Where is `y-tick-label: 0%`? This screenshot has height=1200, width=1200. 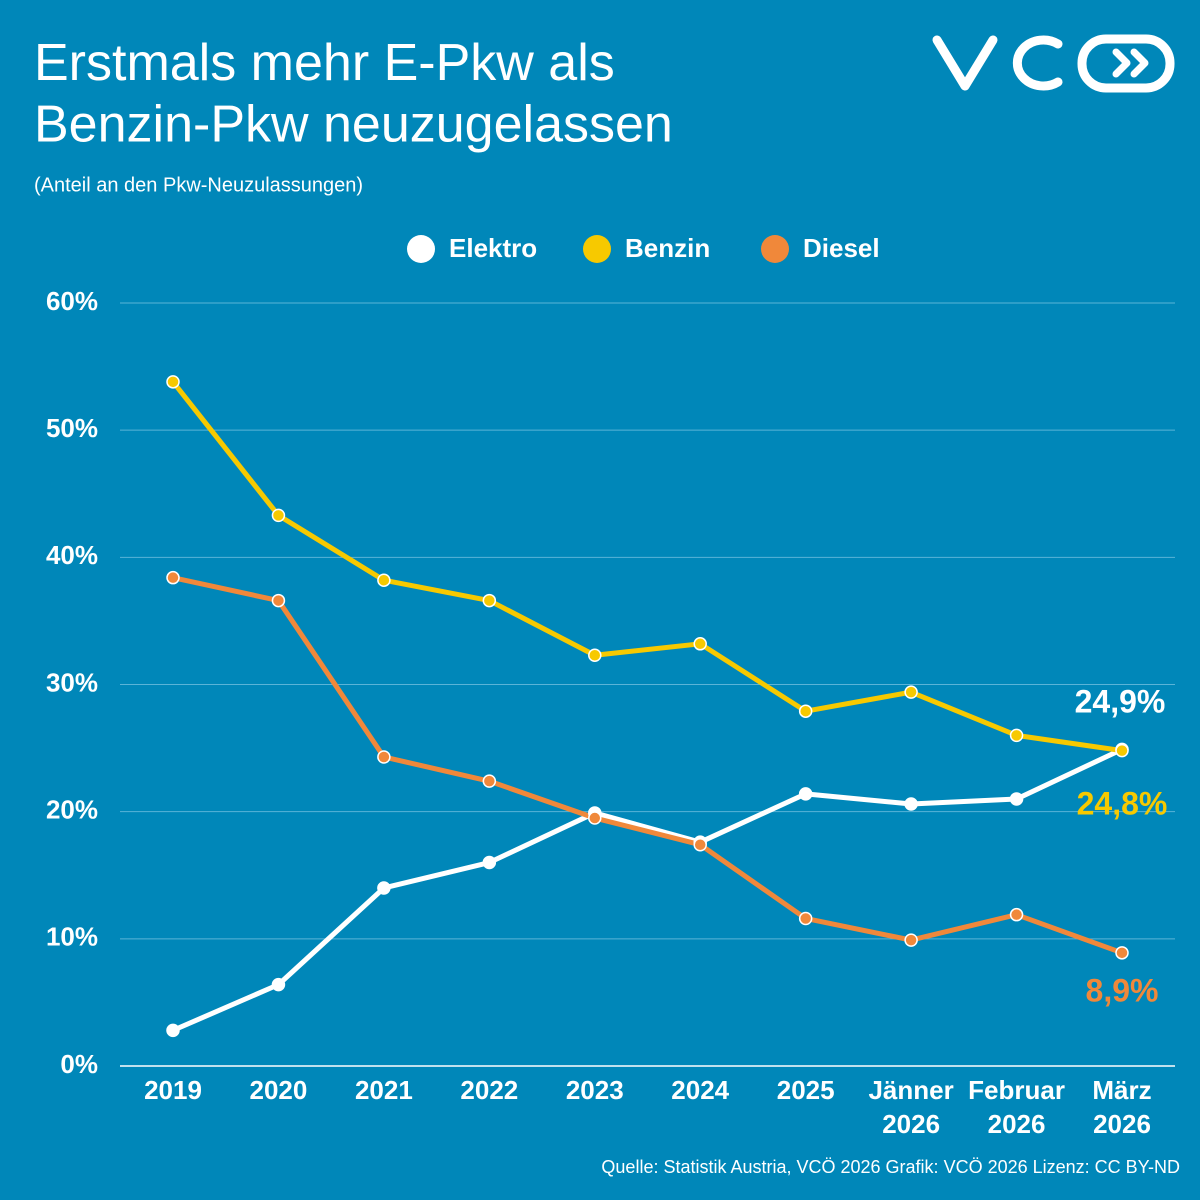
y-tick-label: 0% is located at coordinates (79, 1064).